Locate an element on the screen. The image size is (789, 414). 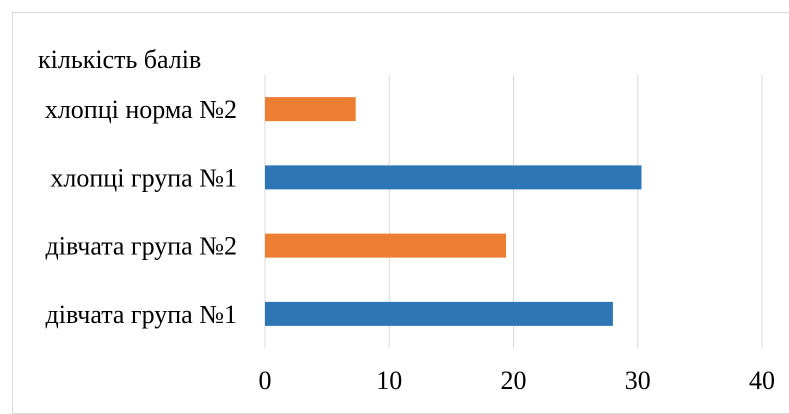
category-label: хлопці група №1 is located at coordinates (143, 177).